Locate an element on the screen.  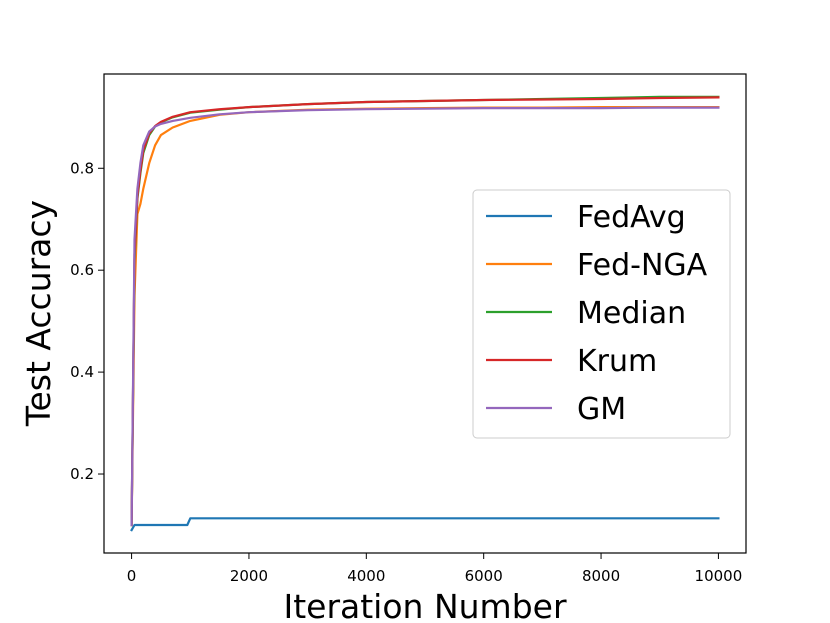
y-tick-label: 0.6 is located at coordinates (82, 270).